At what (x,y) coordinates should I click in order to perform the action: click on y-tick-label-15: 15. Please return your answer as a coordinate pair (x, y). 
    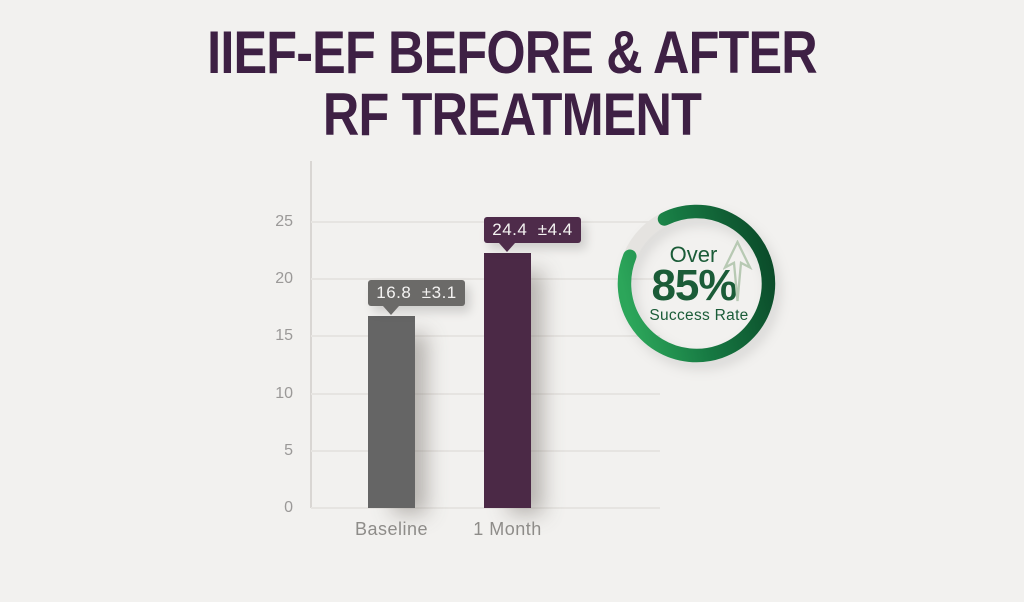
    Looking at the image, I should click on (284, 336).